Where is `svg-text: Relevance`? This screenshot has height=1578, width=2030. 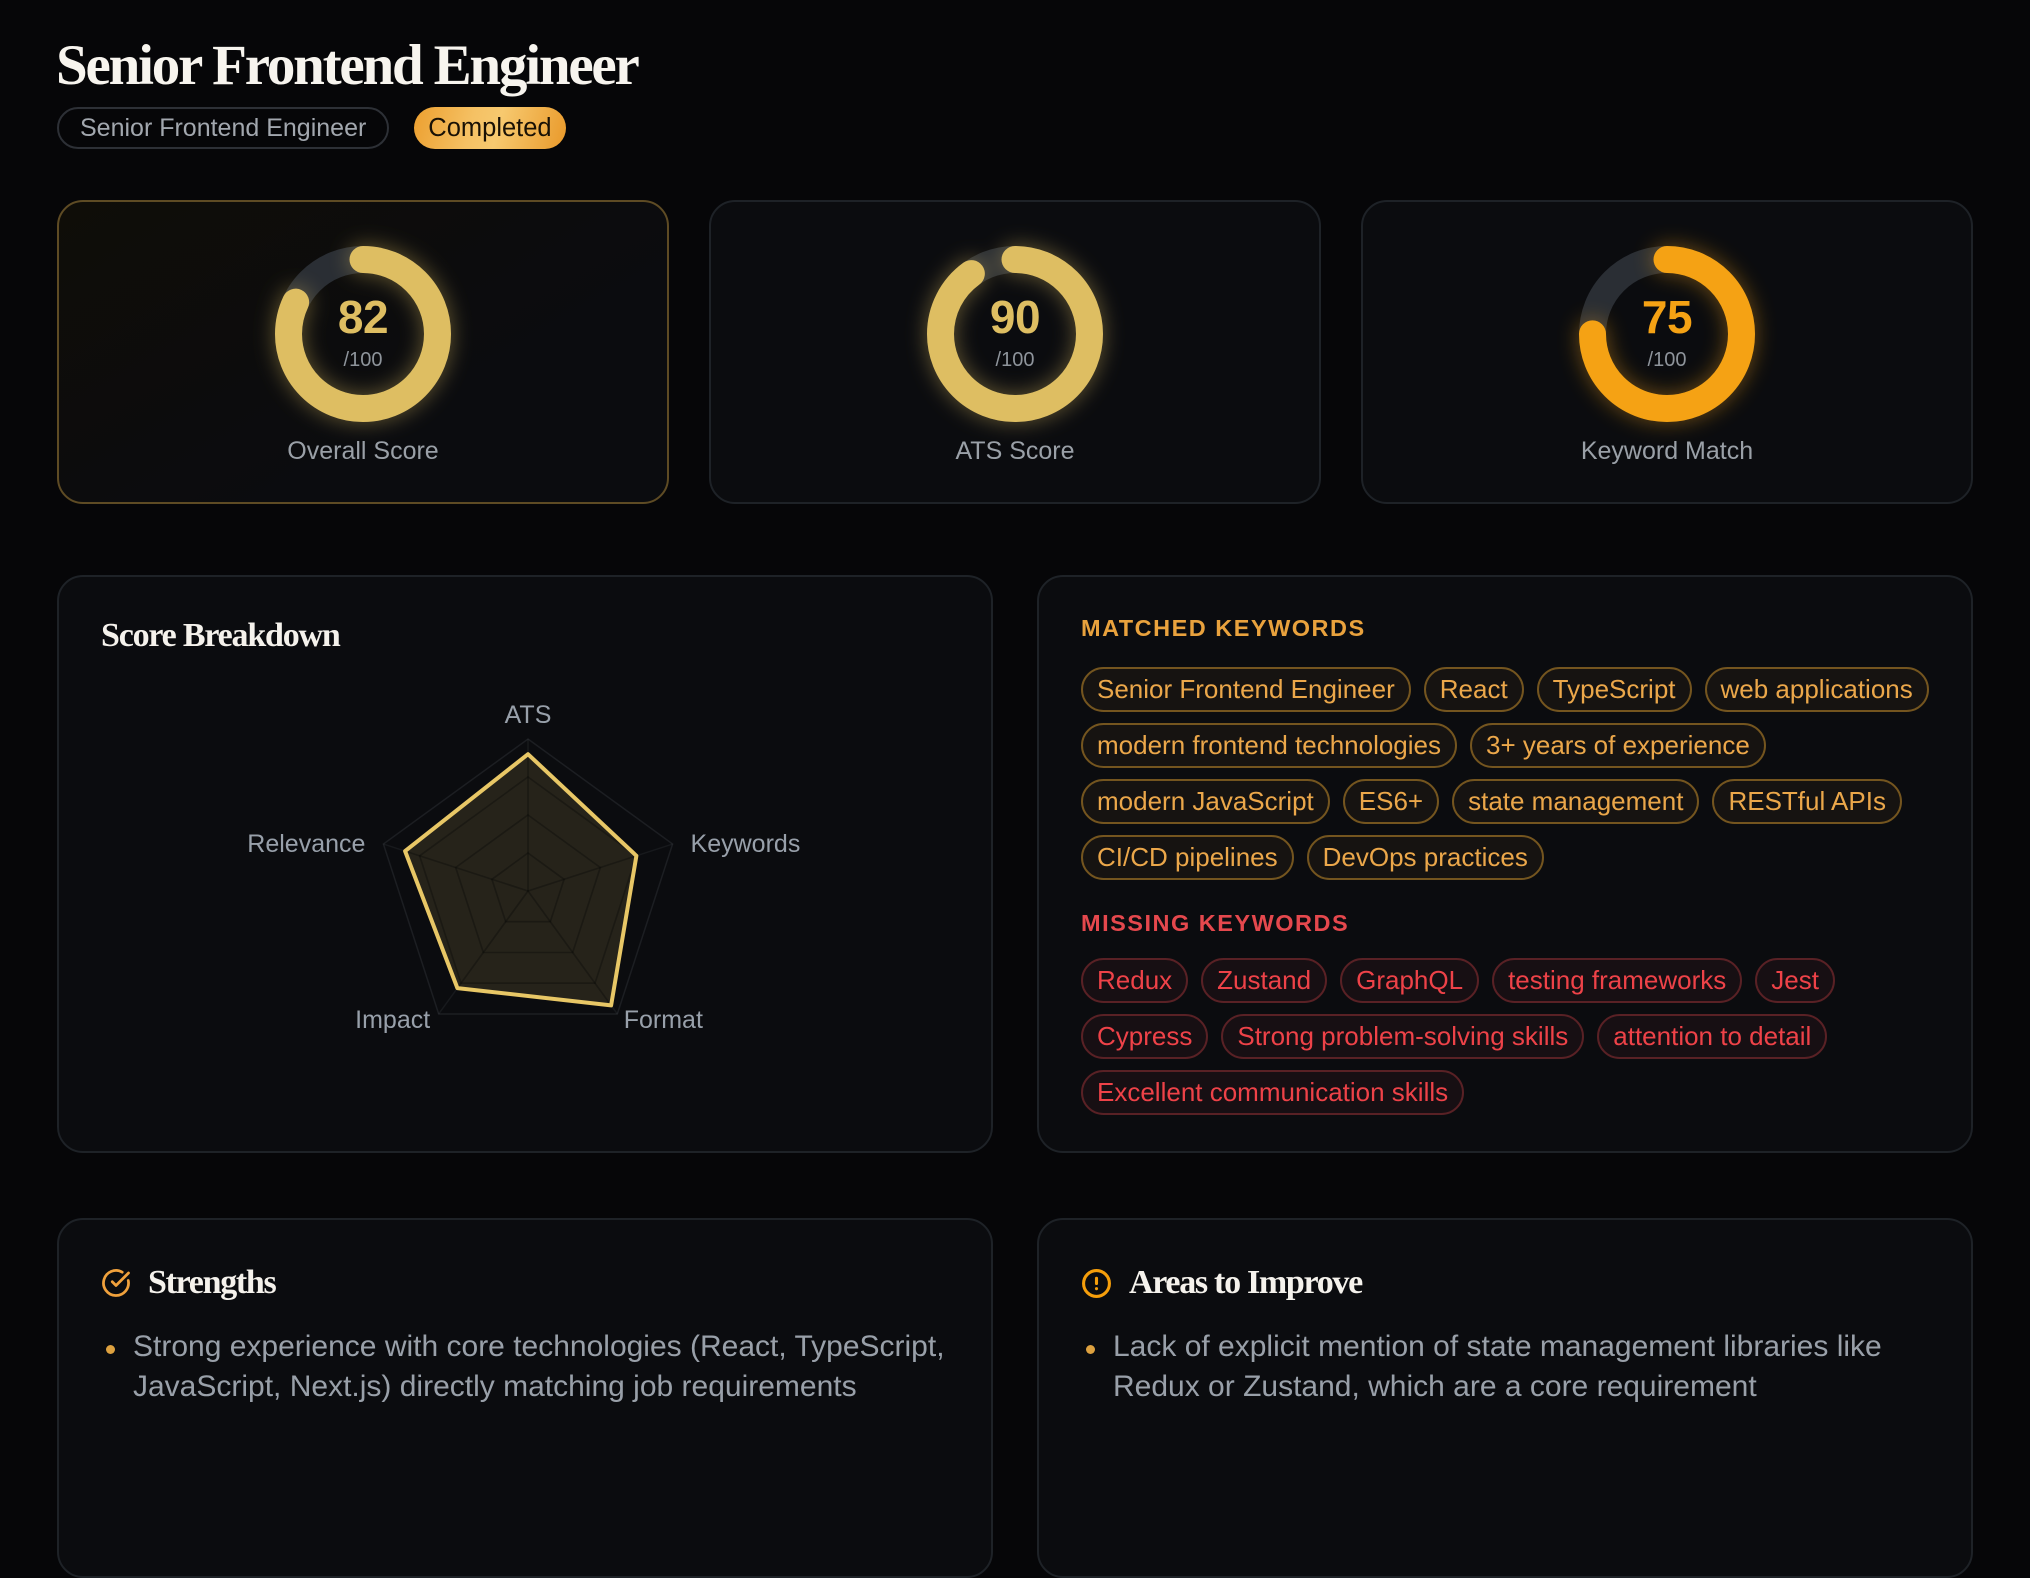
svg-text: Relevance is located at coordinates (306, 844).